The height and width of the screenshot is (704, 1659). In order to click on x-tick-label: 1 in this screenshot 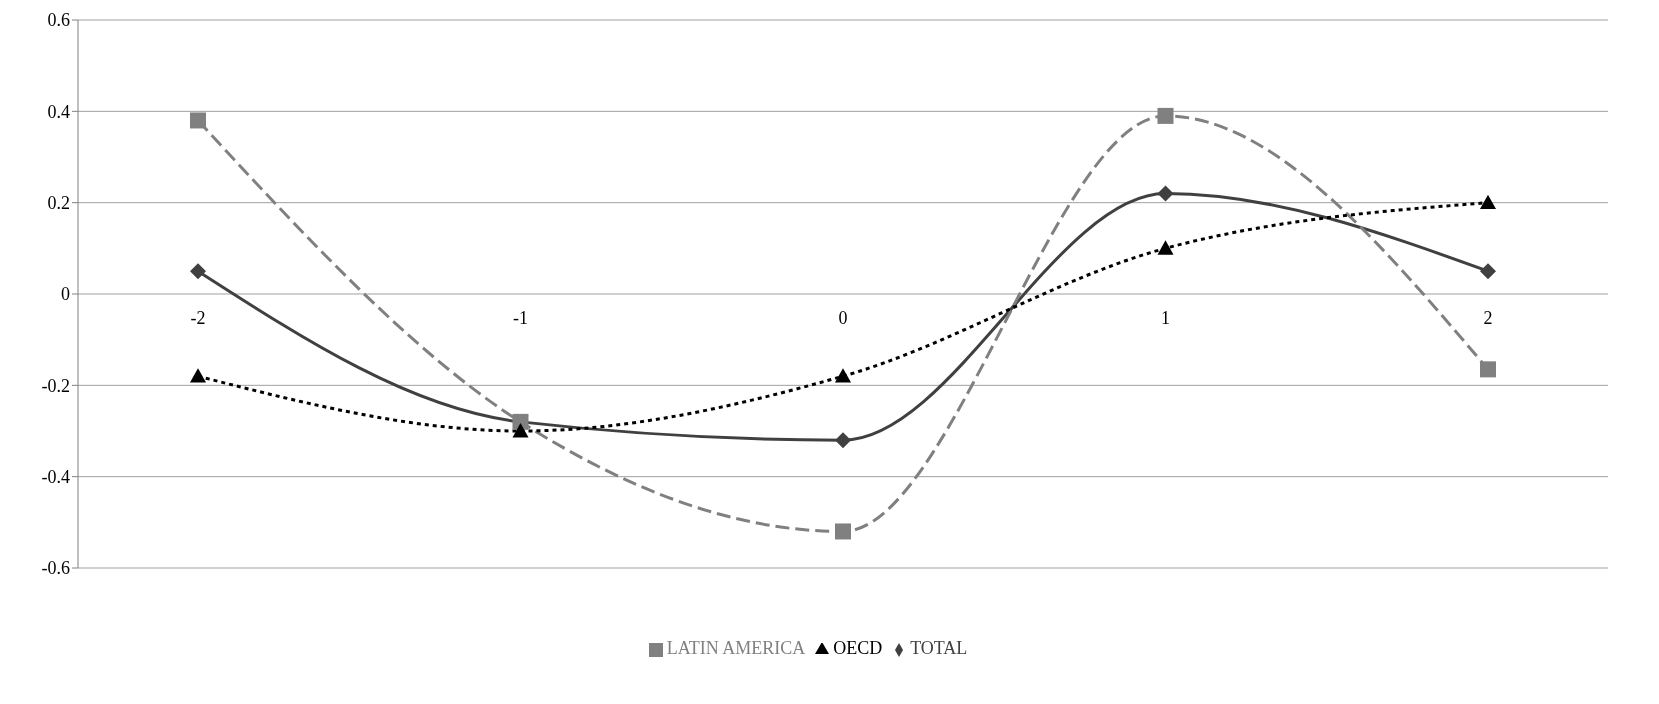, I will do `click(1165, 318)`.